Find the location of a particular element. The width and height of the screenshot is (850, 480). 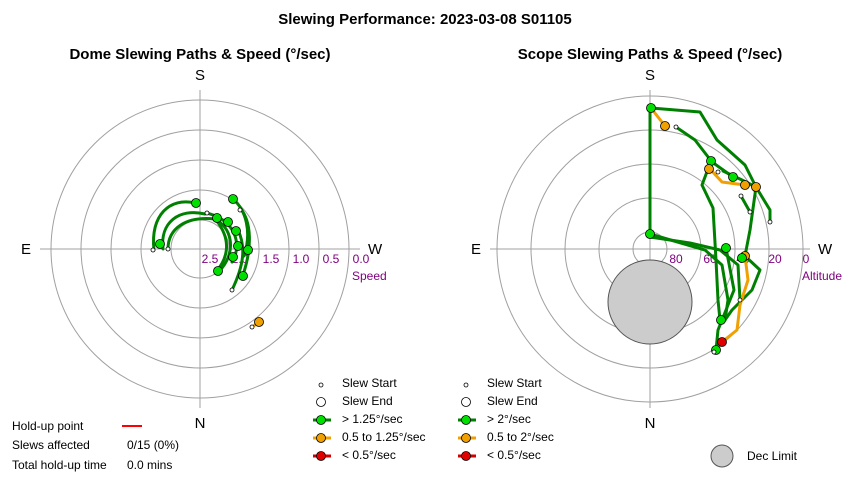

dec-limit-zone is located at coordinates (650, 302).